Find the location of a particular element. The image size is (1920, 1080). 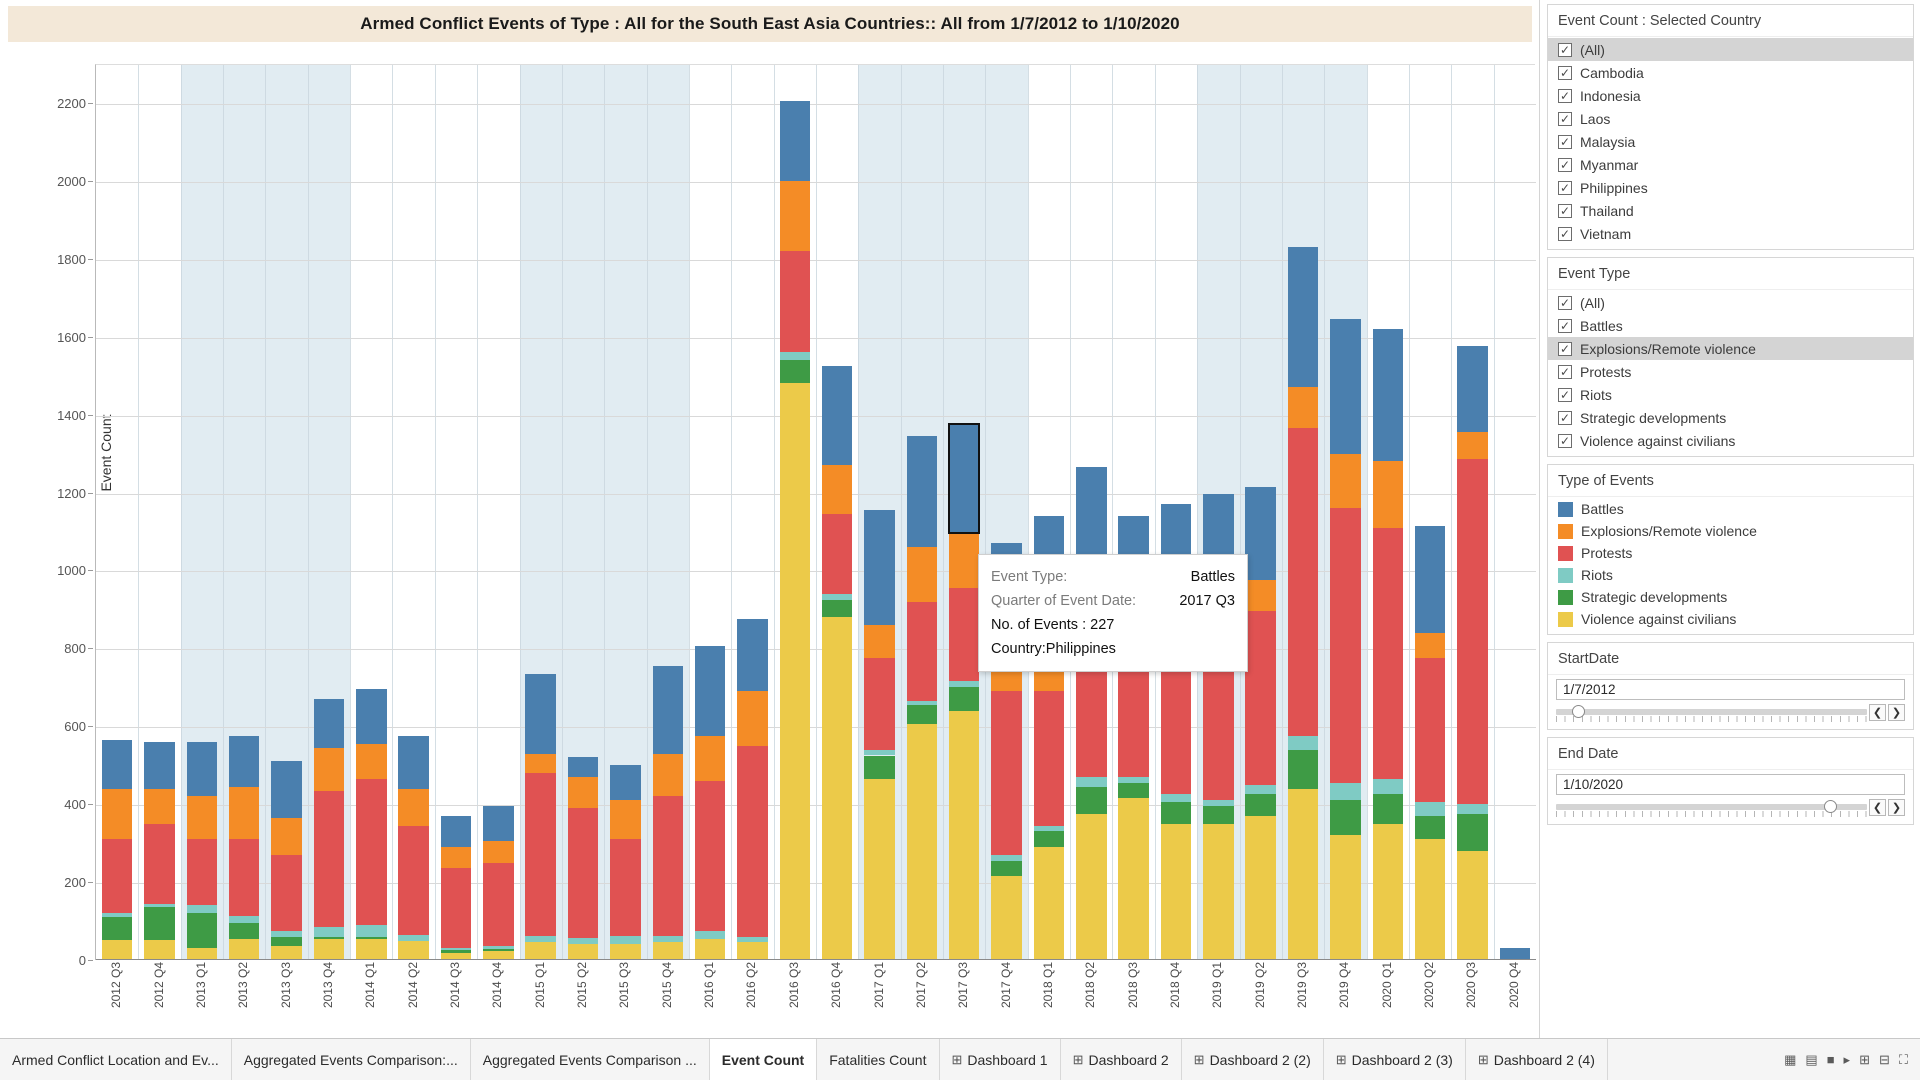

event-type-filter-item-strategic-developments: ✓ Strategic developments is located at coordinates (1730, 417).